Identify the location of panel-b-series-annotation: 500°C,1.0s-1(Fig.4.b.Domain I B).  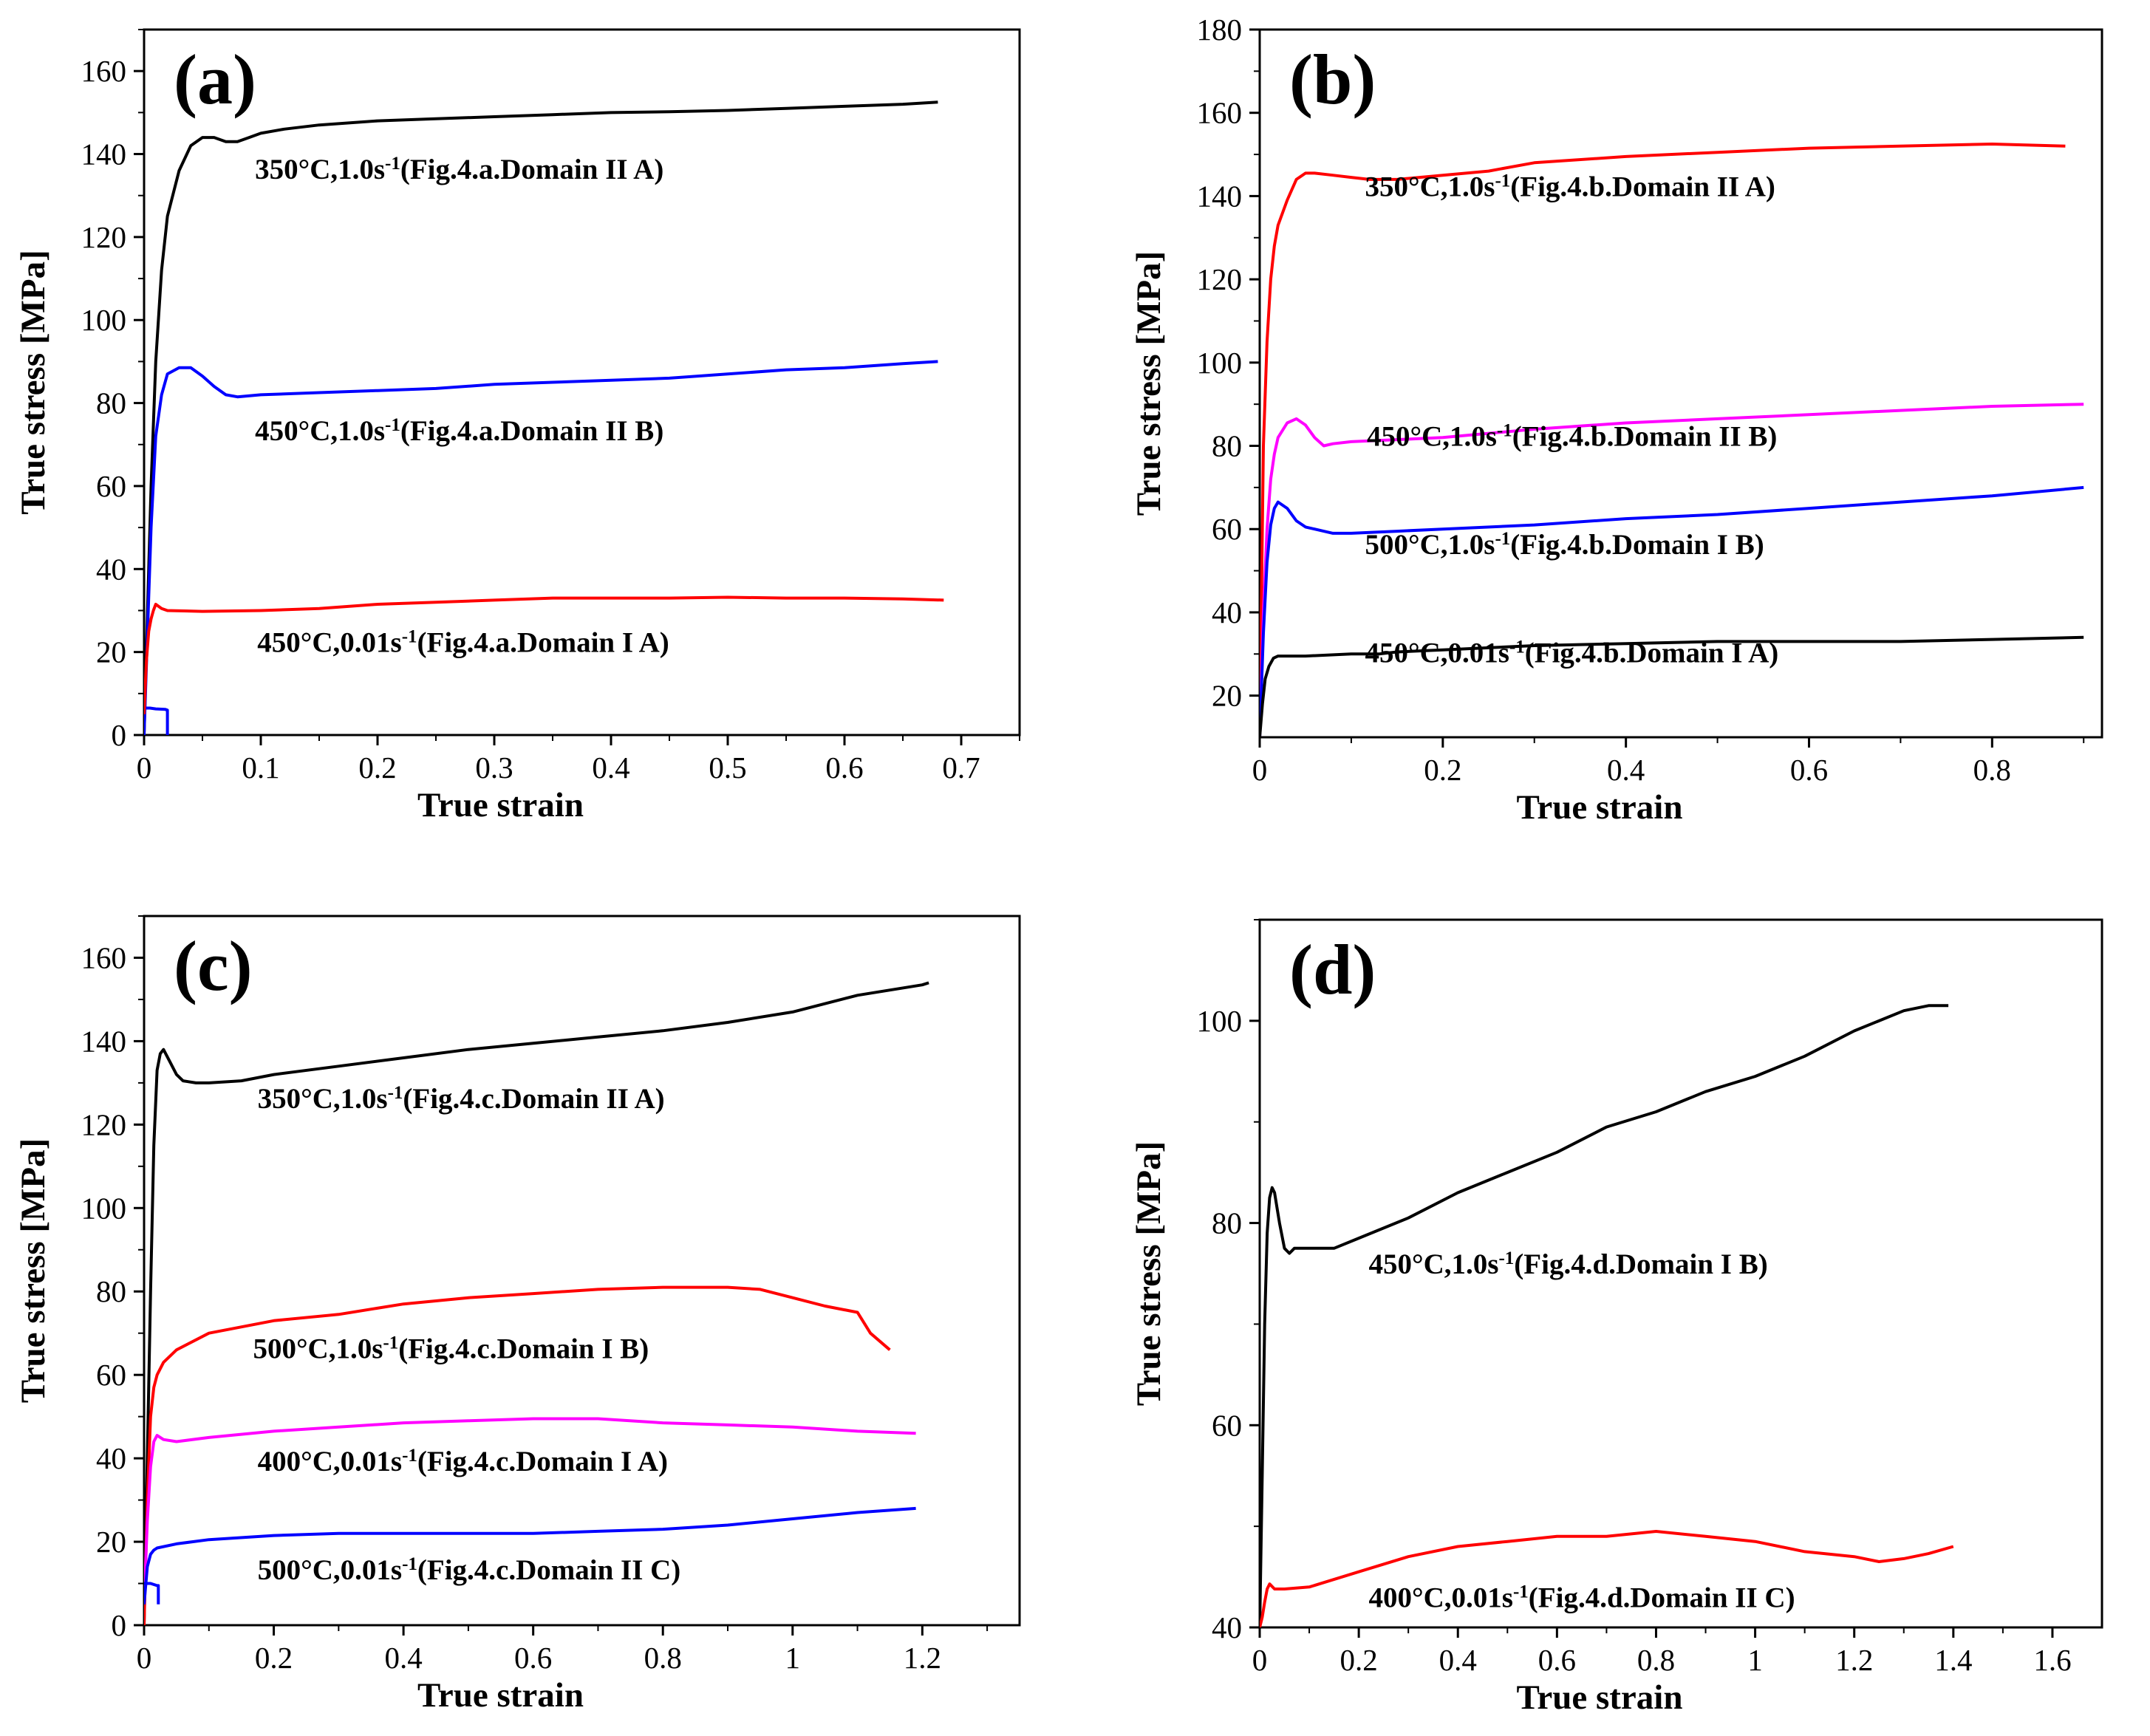
(1565, 545).